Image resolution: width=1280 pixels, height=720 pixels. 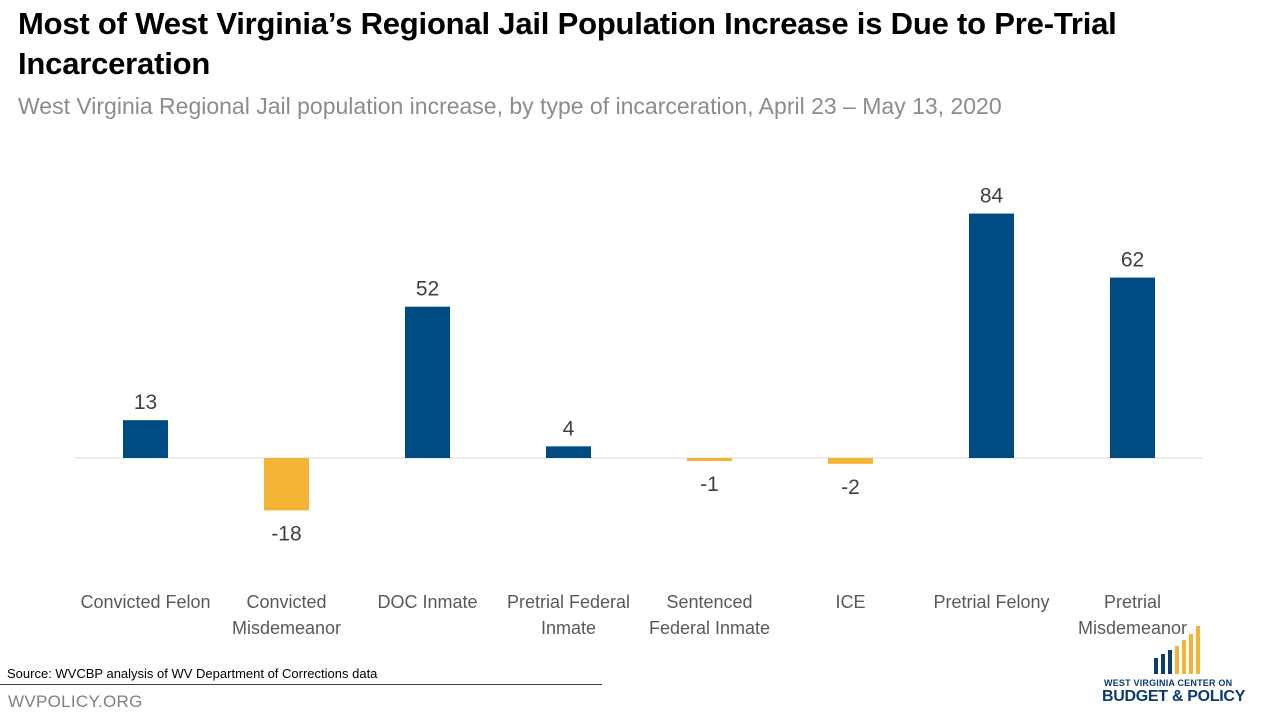 What do you see at coordinates (301, 684) in the screenshot?
I see `source-divider` at bounding box center [301, 684].